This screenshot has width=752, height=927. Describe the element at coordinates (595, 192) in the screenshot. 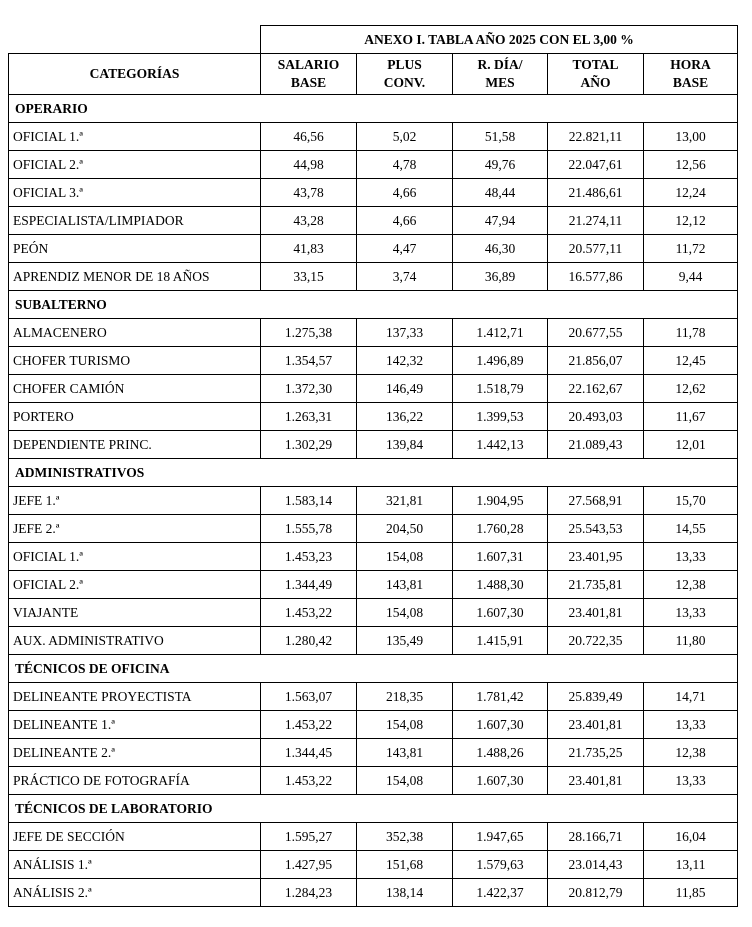

I see `value-cell: 21.486,61` at that location.